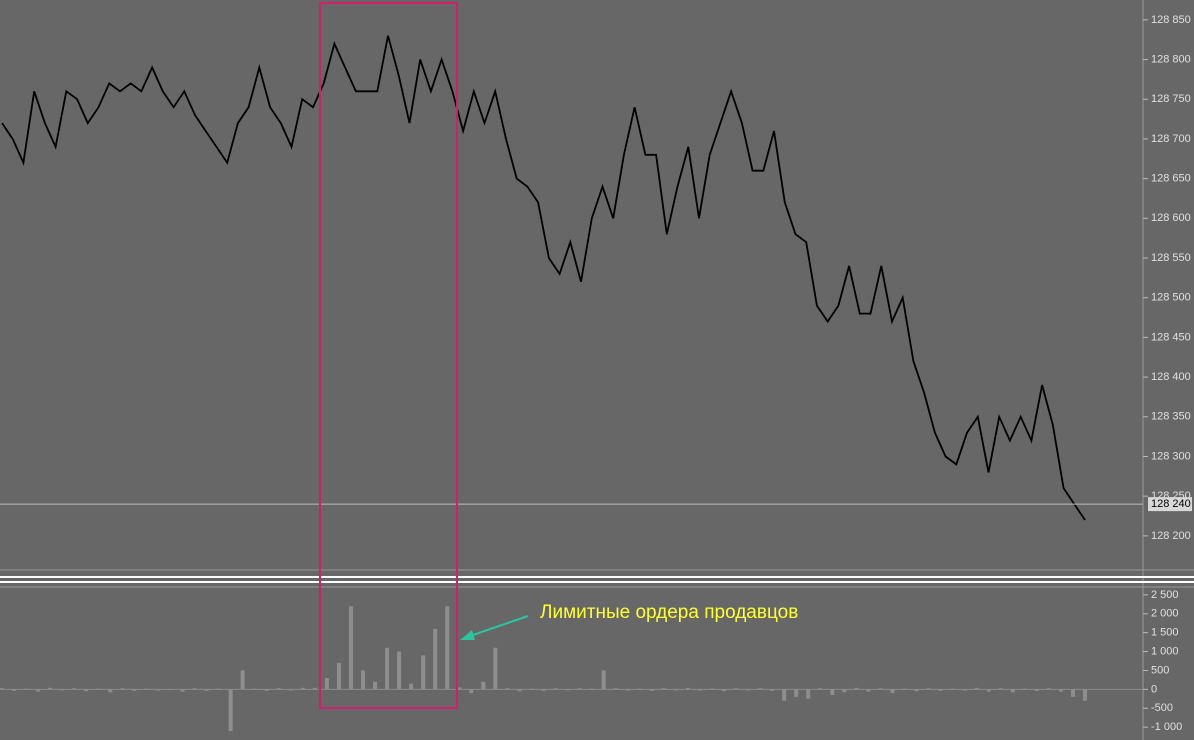 Image resolution: width=1194 pixels, height=740 pixels. Describe the element at coordinates (1171, 20) in the screenshot. I see `y-tick-label: 128 850` at that location.